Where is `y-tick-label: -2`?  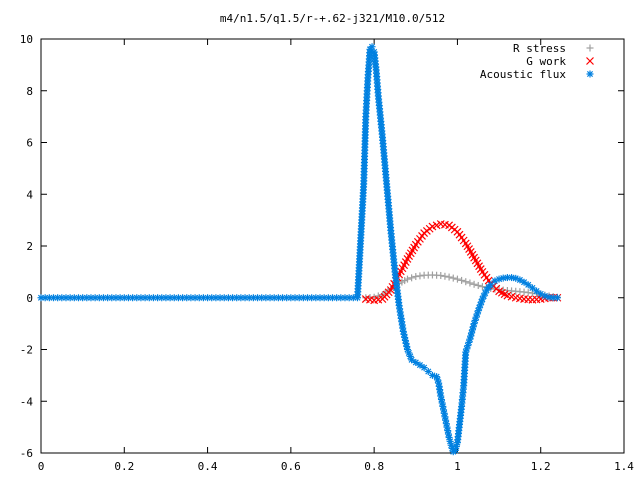 y-tick-label: -2 is located at coordinates (26, 350).